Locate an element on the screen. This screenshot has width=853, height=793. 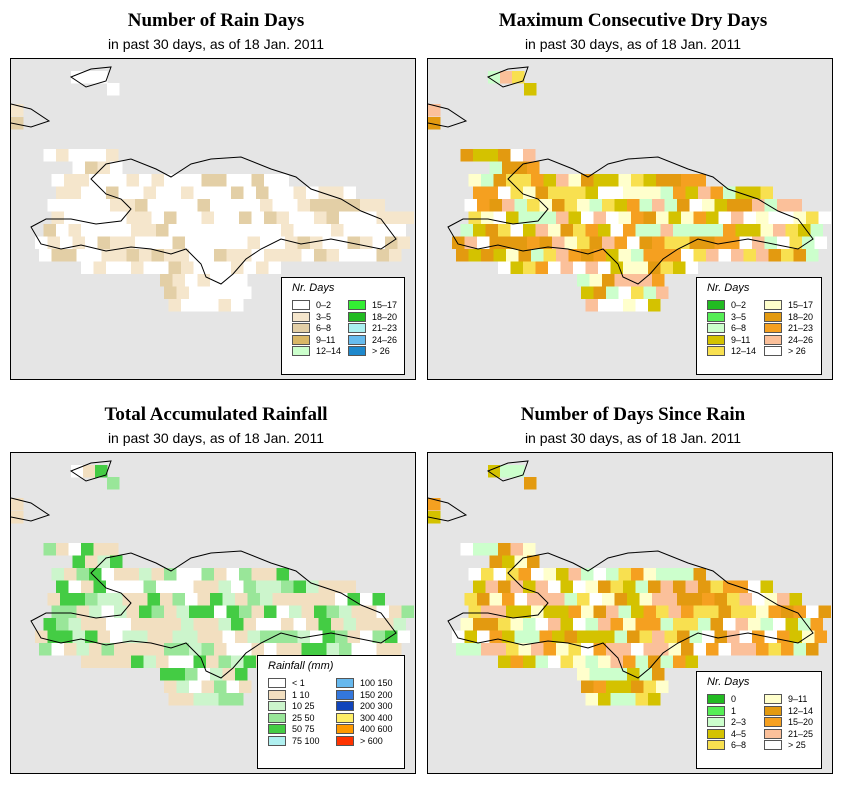
legend-item: 0–2 is located at coordinates (311, 305).